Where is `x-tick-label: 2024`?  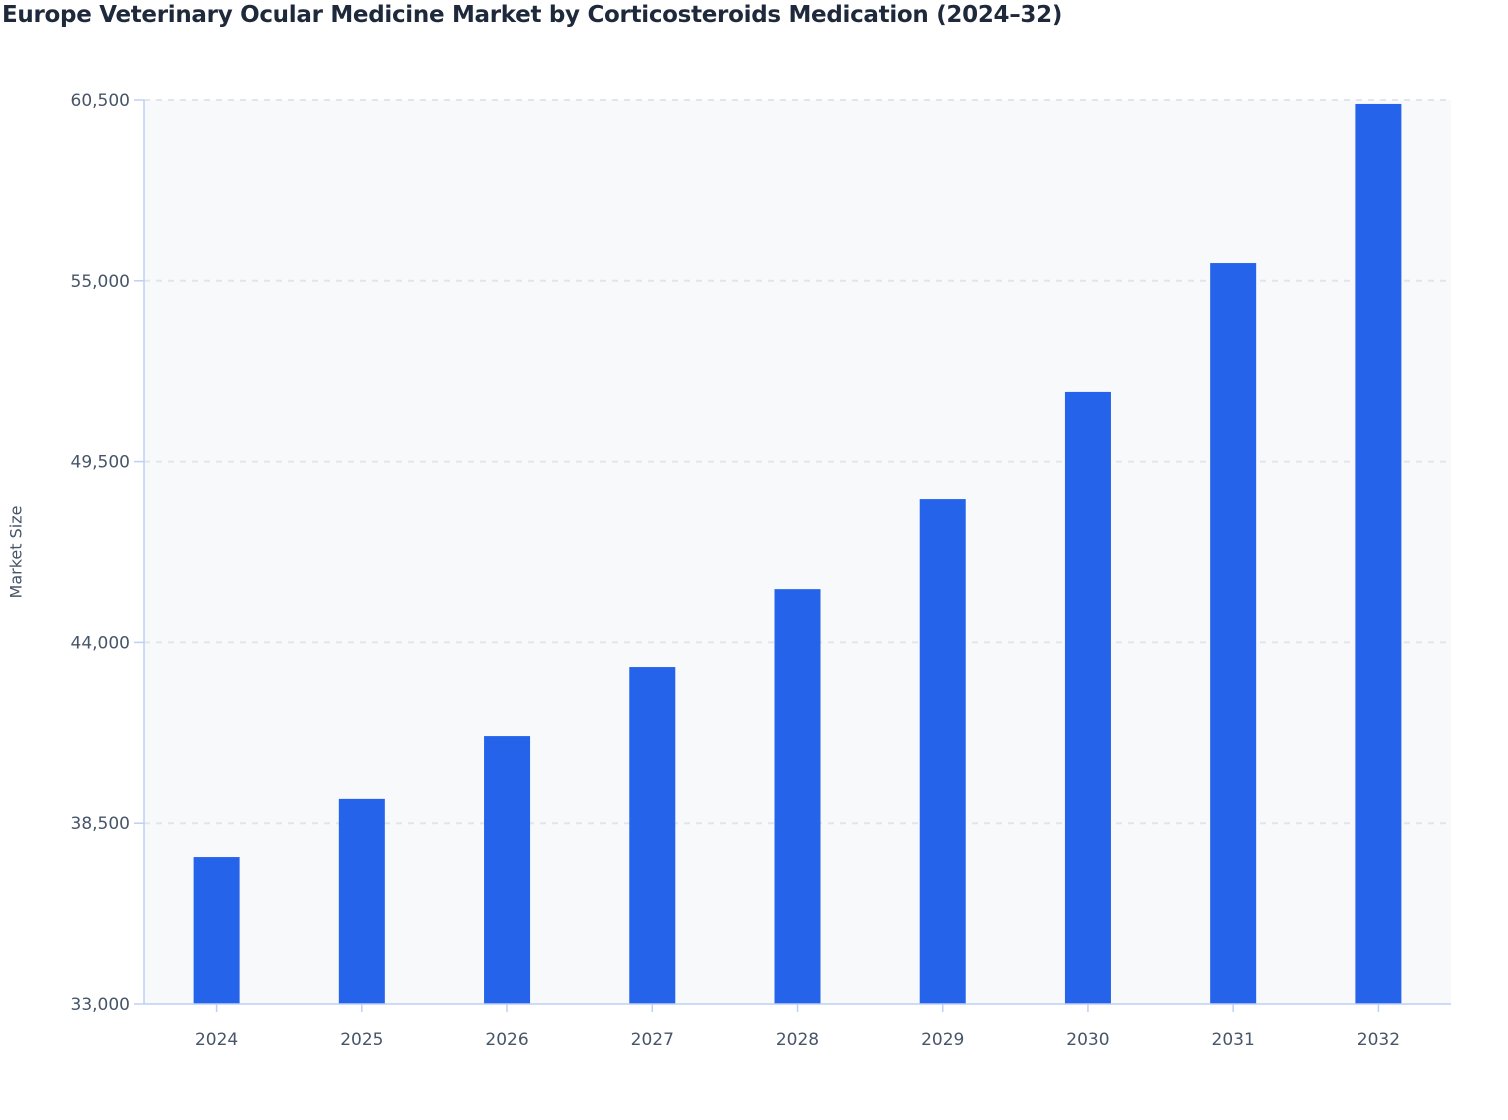
x-tick-label: 2024 is located at coordinates (216, 1040).